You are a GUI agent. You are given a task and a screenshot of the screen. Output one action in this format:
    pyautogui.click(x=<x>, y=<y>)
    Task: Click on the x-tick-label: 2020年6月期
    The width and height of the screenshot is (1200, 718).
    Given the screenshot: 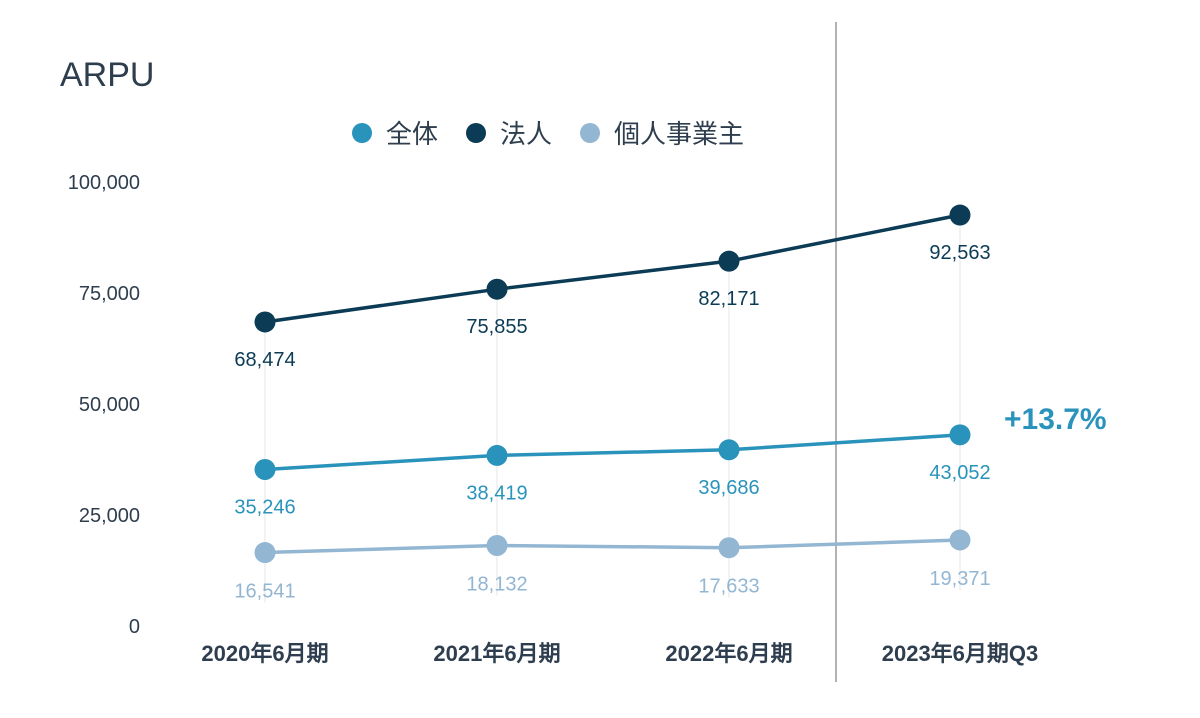 What is the action you would take?
    pyautogui.click(x=264, y=653)
    